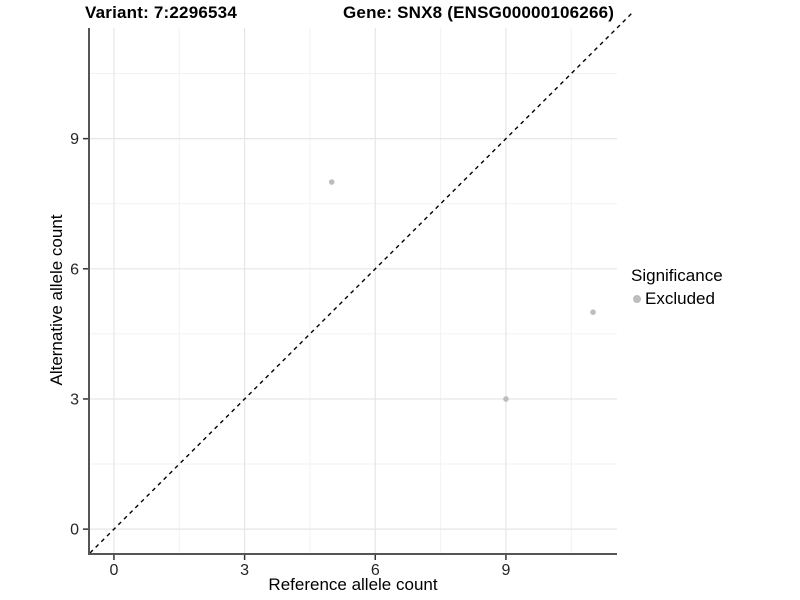 The image size is (800, 600). I want to click on y-tick-label: 9, so click(74, 139).